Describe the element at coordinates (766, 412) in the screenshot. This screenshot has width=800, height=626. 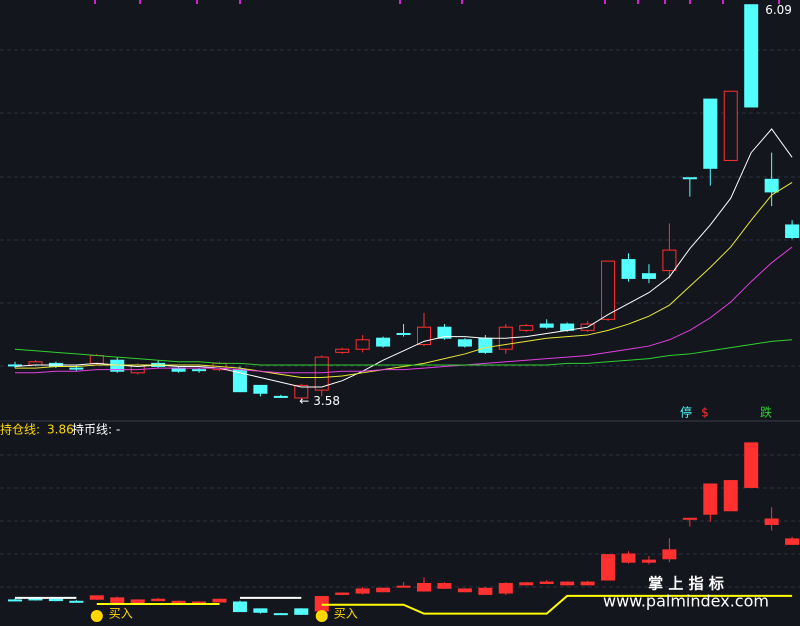
I see `signal-label: 跌` at that location.